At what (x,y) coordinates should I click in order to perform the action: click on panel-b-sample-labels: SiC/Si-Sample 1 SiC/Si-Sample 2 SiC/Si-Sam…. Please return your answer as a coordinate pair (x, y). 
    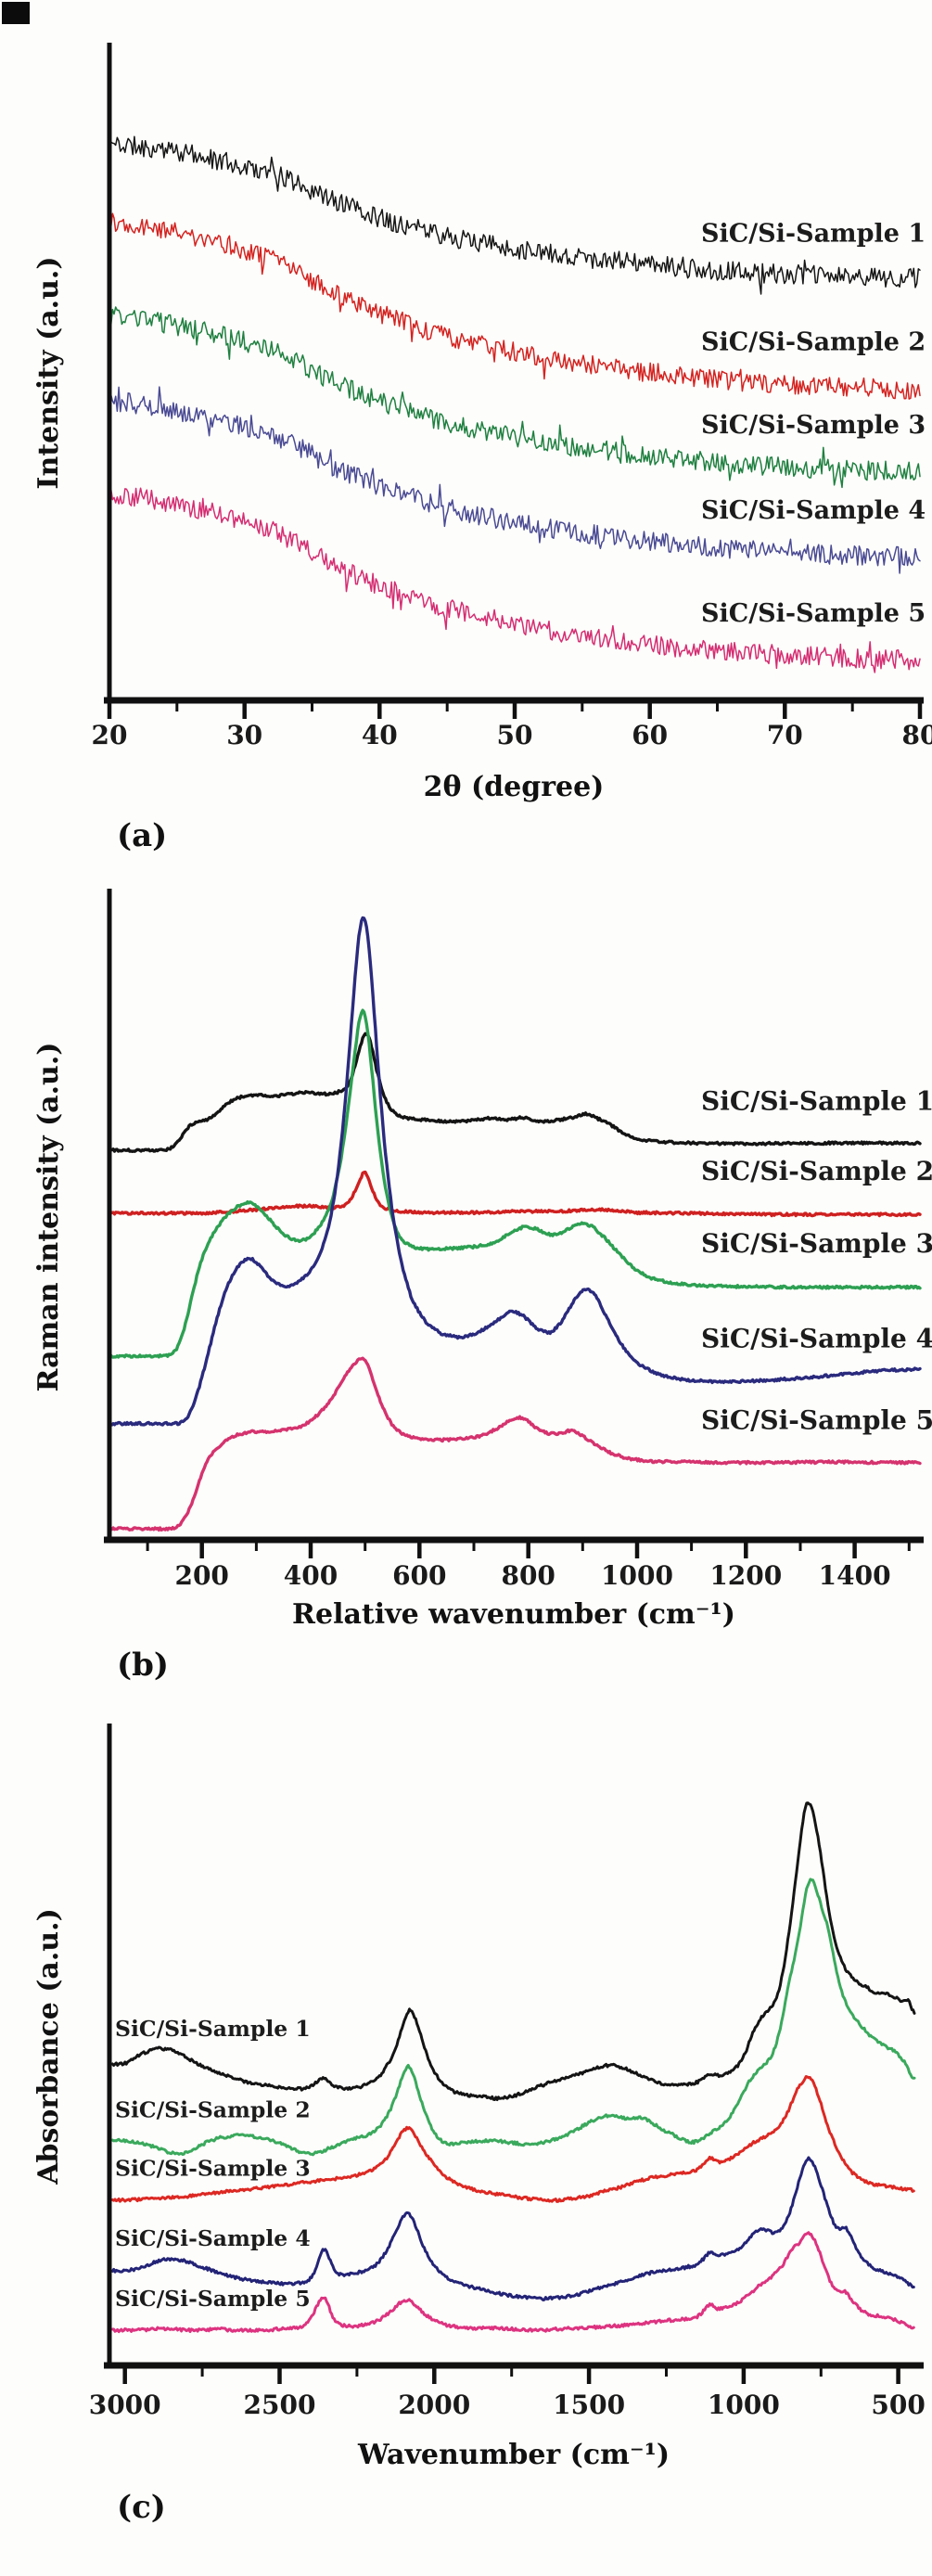
    Looking at the image, I should click on (816, 1260).